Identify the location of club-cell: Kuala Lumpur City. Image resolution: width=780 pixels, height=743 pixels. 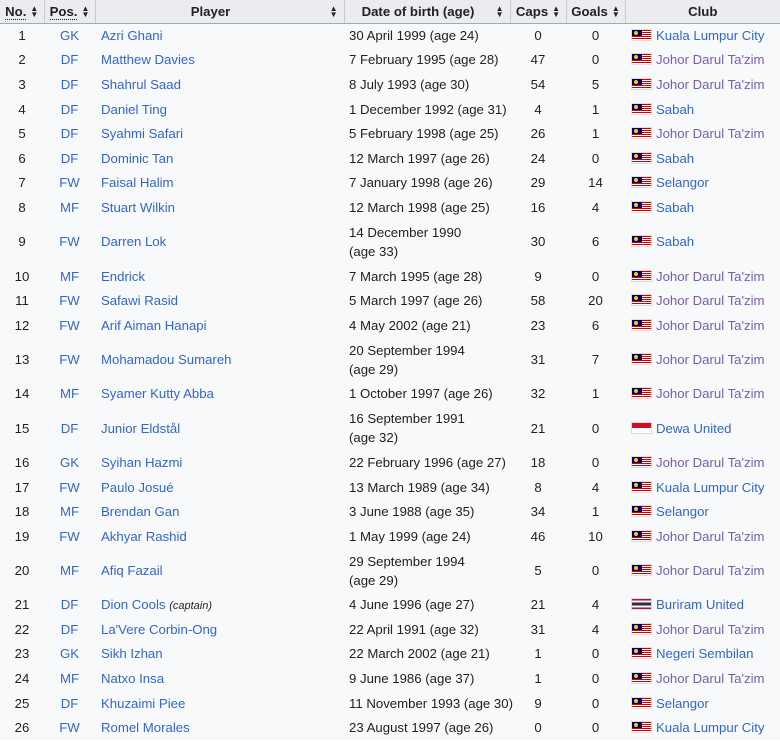
(702, 35).